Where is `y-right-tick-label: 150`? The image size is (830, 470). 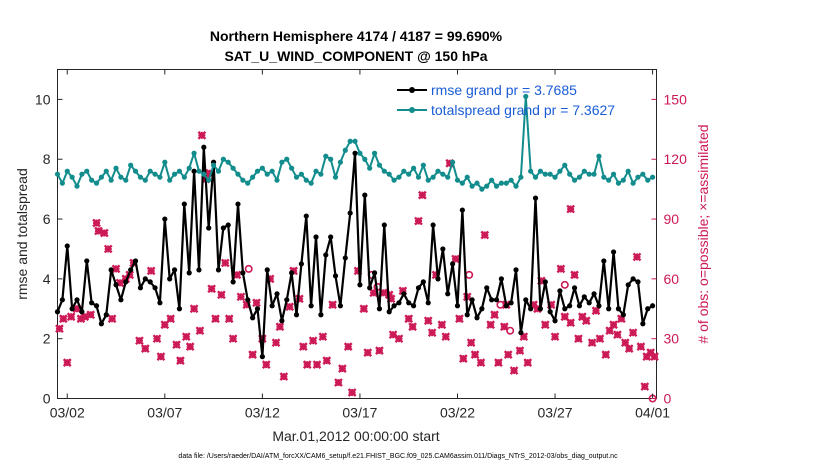 y-right-tick-label: 150 is located at coordinates (676, 99).